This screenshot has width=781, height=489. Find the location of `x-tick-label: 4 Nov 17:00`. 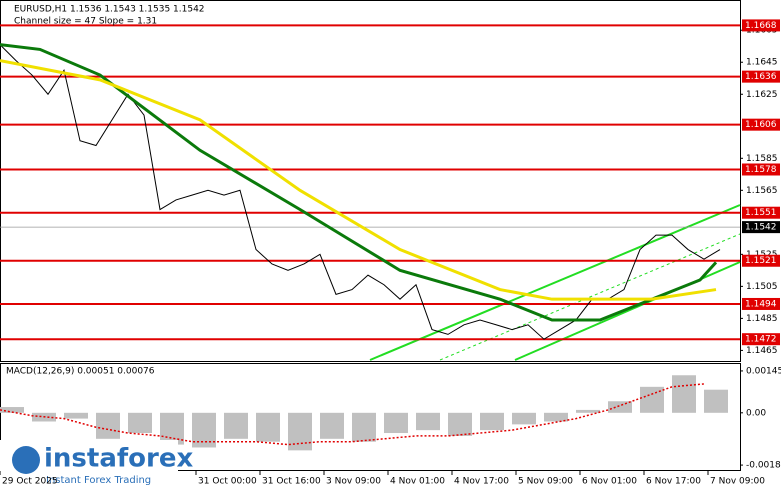

x-tick-label: 4 Nov 17:00 is located at coordinates (481, 482).